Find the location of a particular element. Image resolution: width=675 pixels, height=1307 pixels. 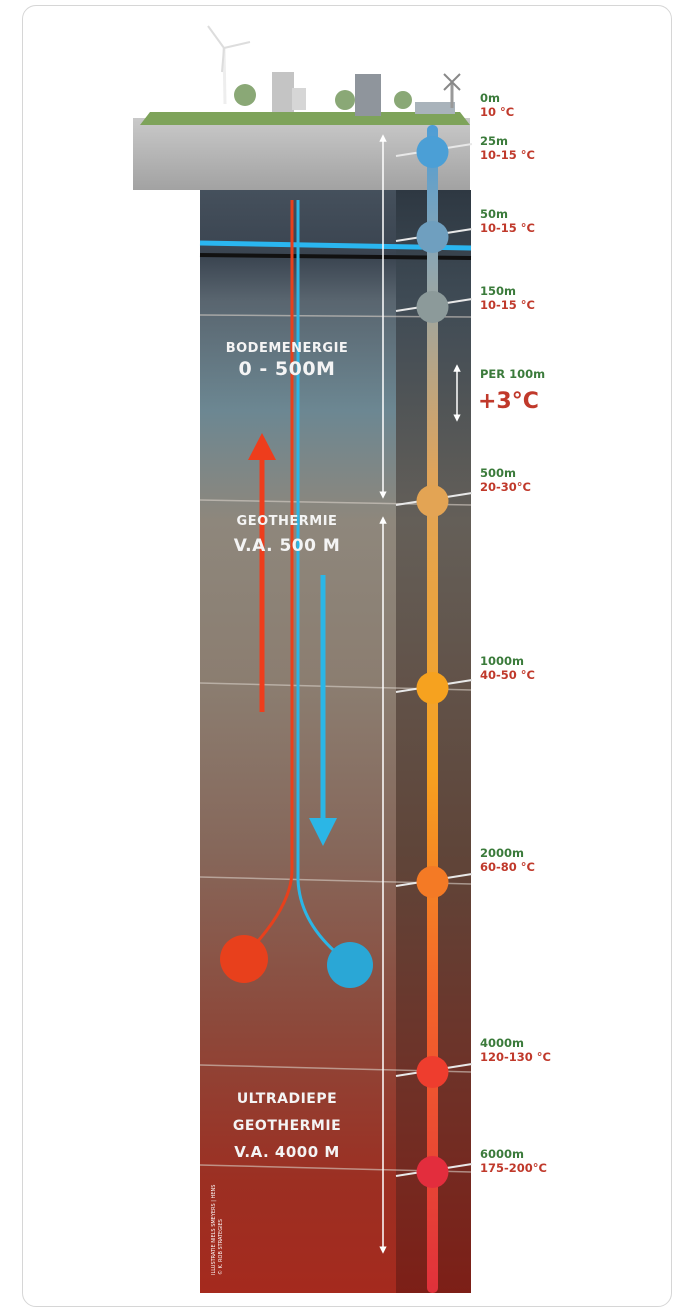

gradient-value: +3°C is located at coordinates (508, 401).